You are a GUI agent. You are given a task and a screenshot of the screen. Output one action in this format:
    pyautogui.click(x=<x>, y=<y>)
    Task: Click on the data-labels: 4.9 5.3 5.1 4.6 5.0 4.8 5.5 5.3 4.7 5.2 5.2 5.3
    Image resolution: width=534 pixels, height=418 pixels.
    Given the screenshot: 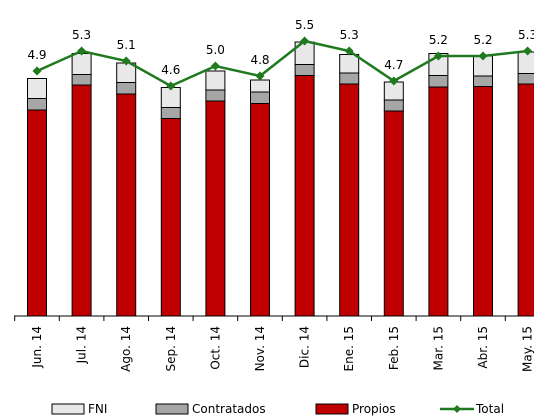 What is the action you would take?
    pyautogui.click(x=280, y=47)
    